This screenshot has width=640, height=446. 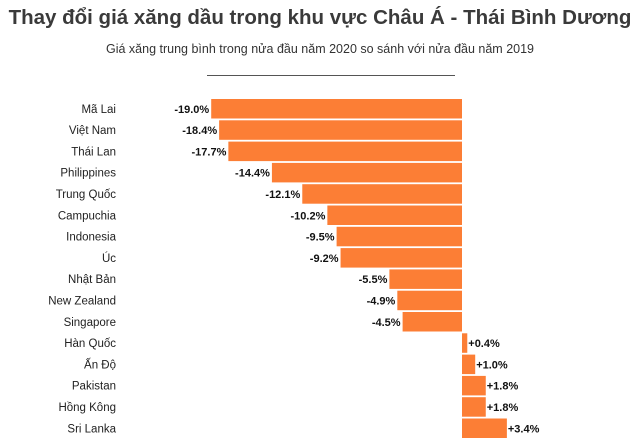 I want to click on title-divider, so click(x=331, y=75).